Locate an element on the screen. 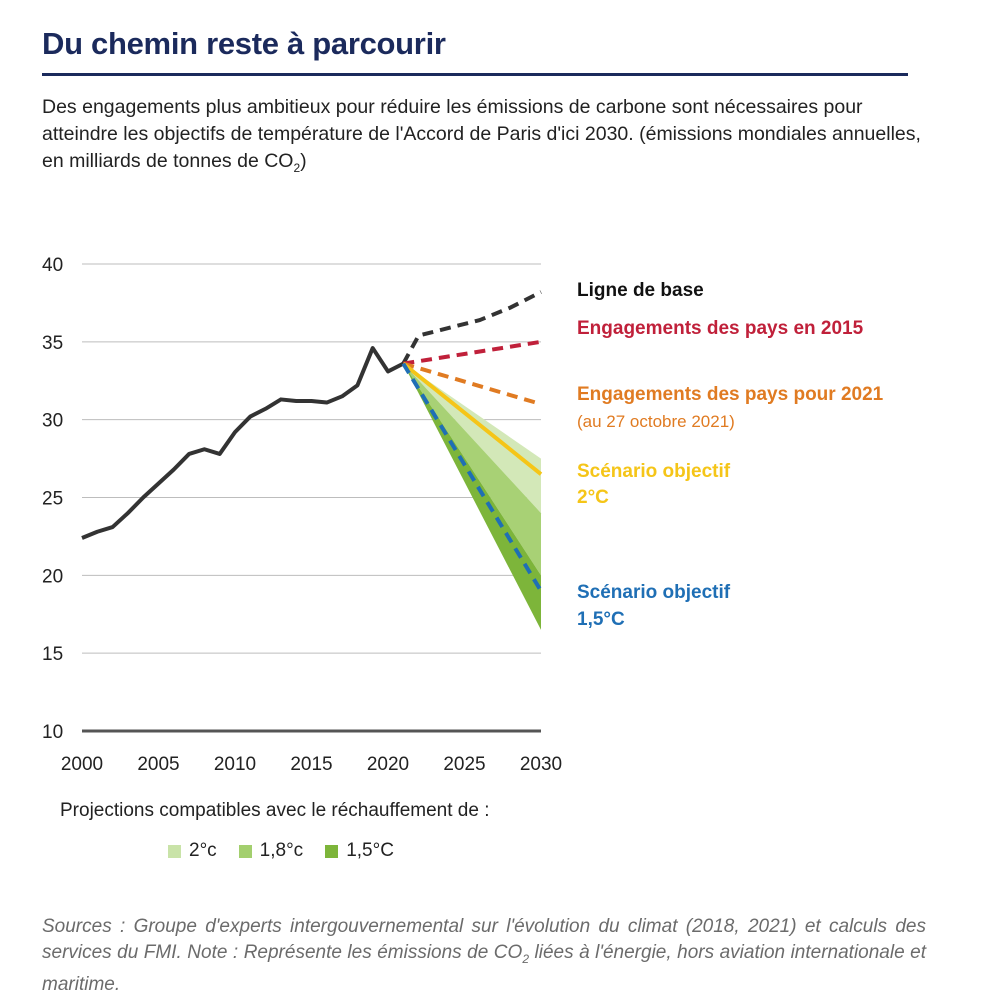 Image resolution: width=1000 pixels, height=1000 pixels. legend-item-1-5c: 1,5°C is located at coordinates (359, 851).